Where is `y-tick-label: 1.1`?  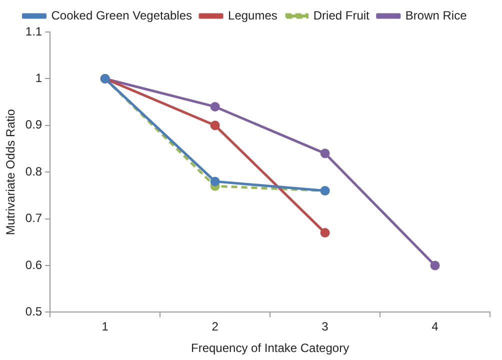 y-tick-label: 1.1 is located at coordinates (33, 31).